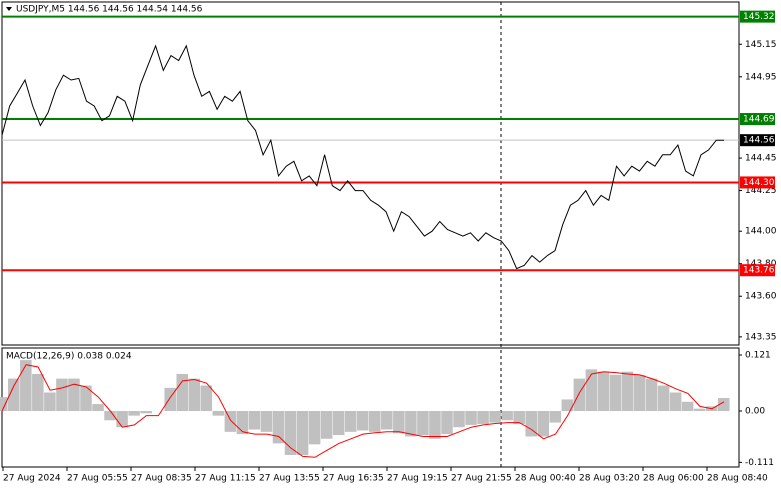 The image size is (781, 489). Describe the element at coordinates (161, 479) in the screenshot. I see `x-tick-label: 27 Aug 08:35` at that location.